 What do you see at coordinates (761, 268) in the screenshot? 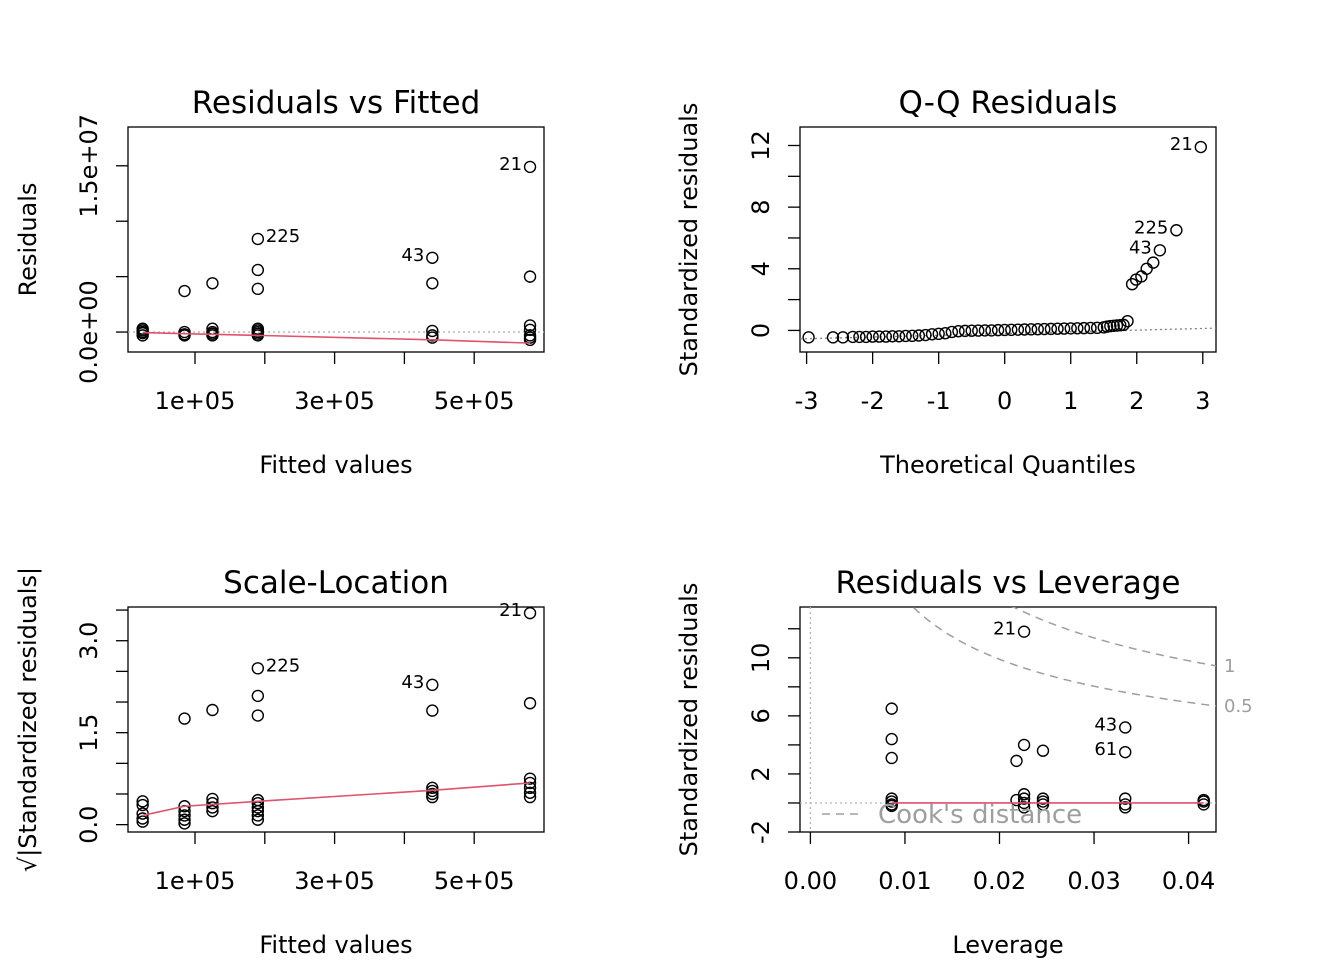
I see `y-tick-label: 4` at bounding box center [761, 268].